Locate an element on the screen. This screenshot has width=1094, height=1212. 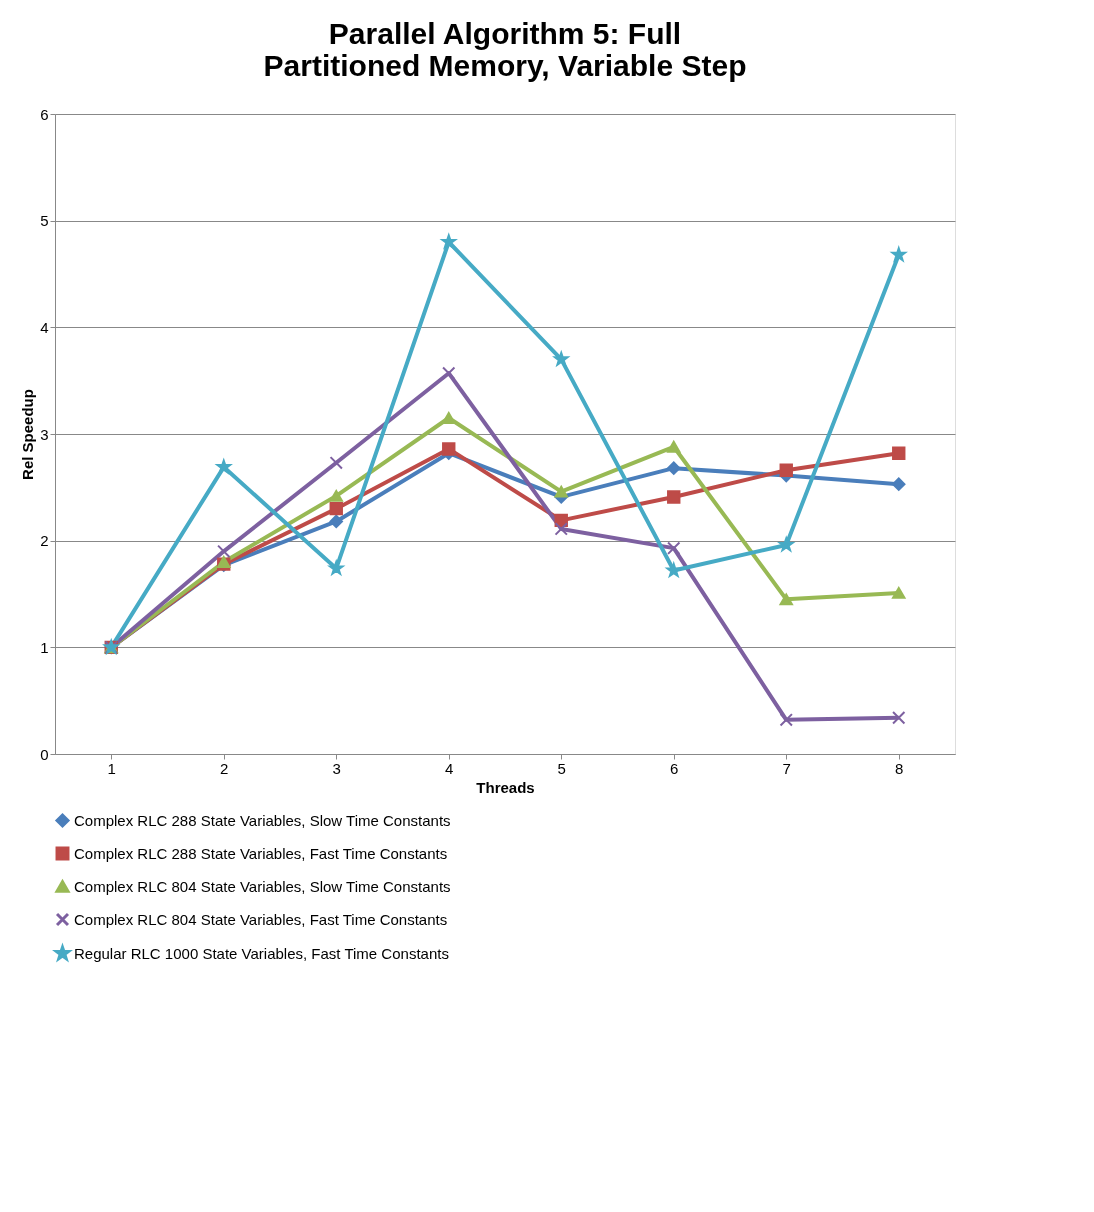
y-tick-label: 6 is located at coordinates (44, 114).